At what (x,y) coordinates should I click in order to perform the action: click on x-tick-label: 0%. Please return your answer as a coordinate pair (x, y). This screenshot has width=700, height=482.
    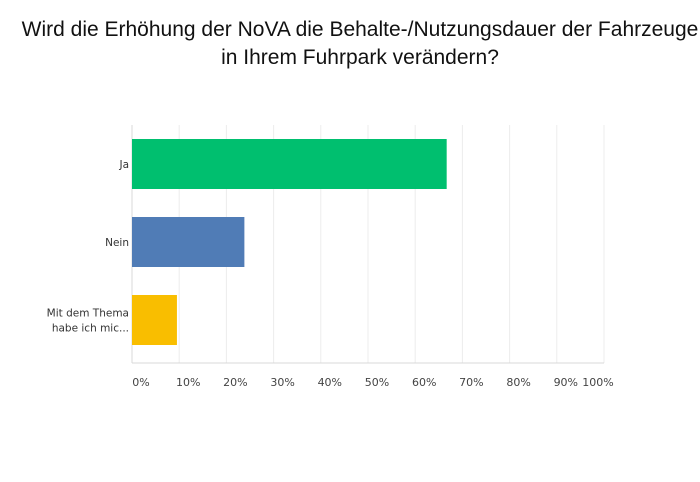
    Looking at the image, I should click on (140, 382).